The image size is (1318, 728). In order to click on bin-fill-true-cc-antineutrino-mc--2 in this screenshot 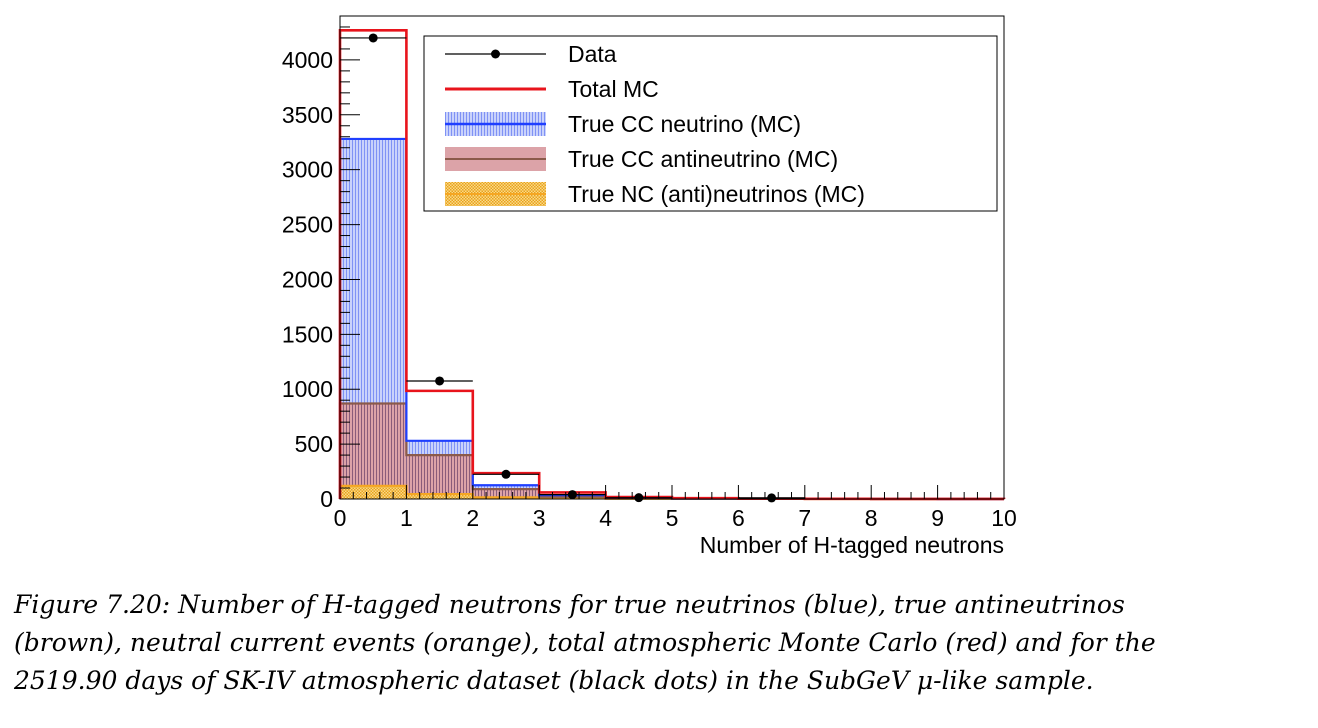, I will do `click(506, 494)`.